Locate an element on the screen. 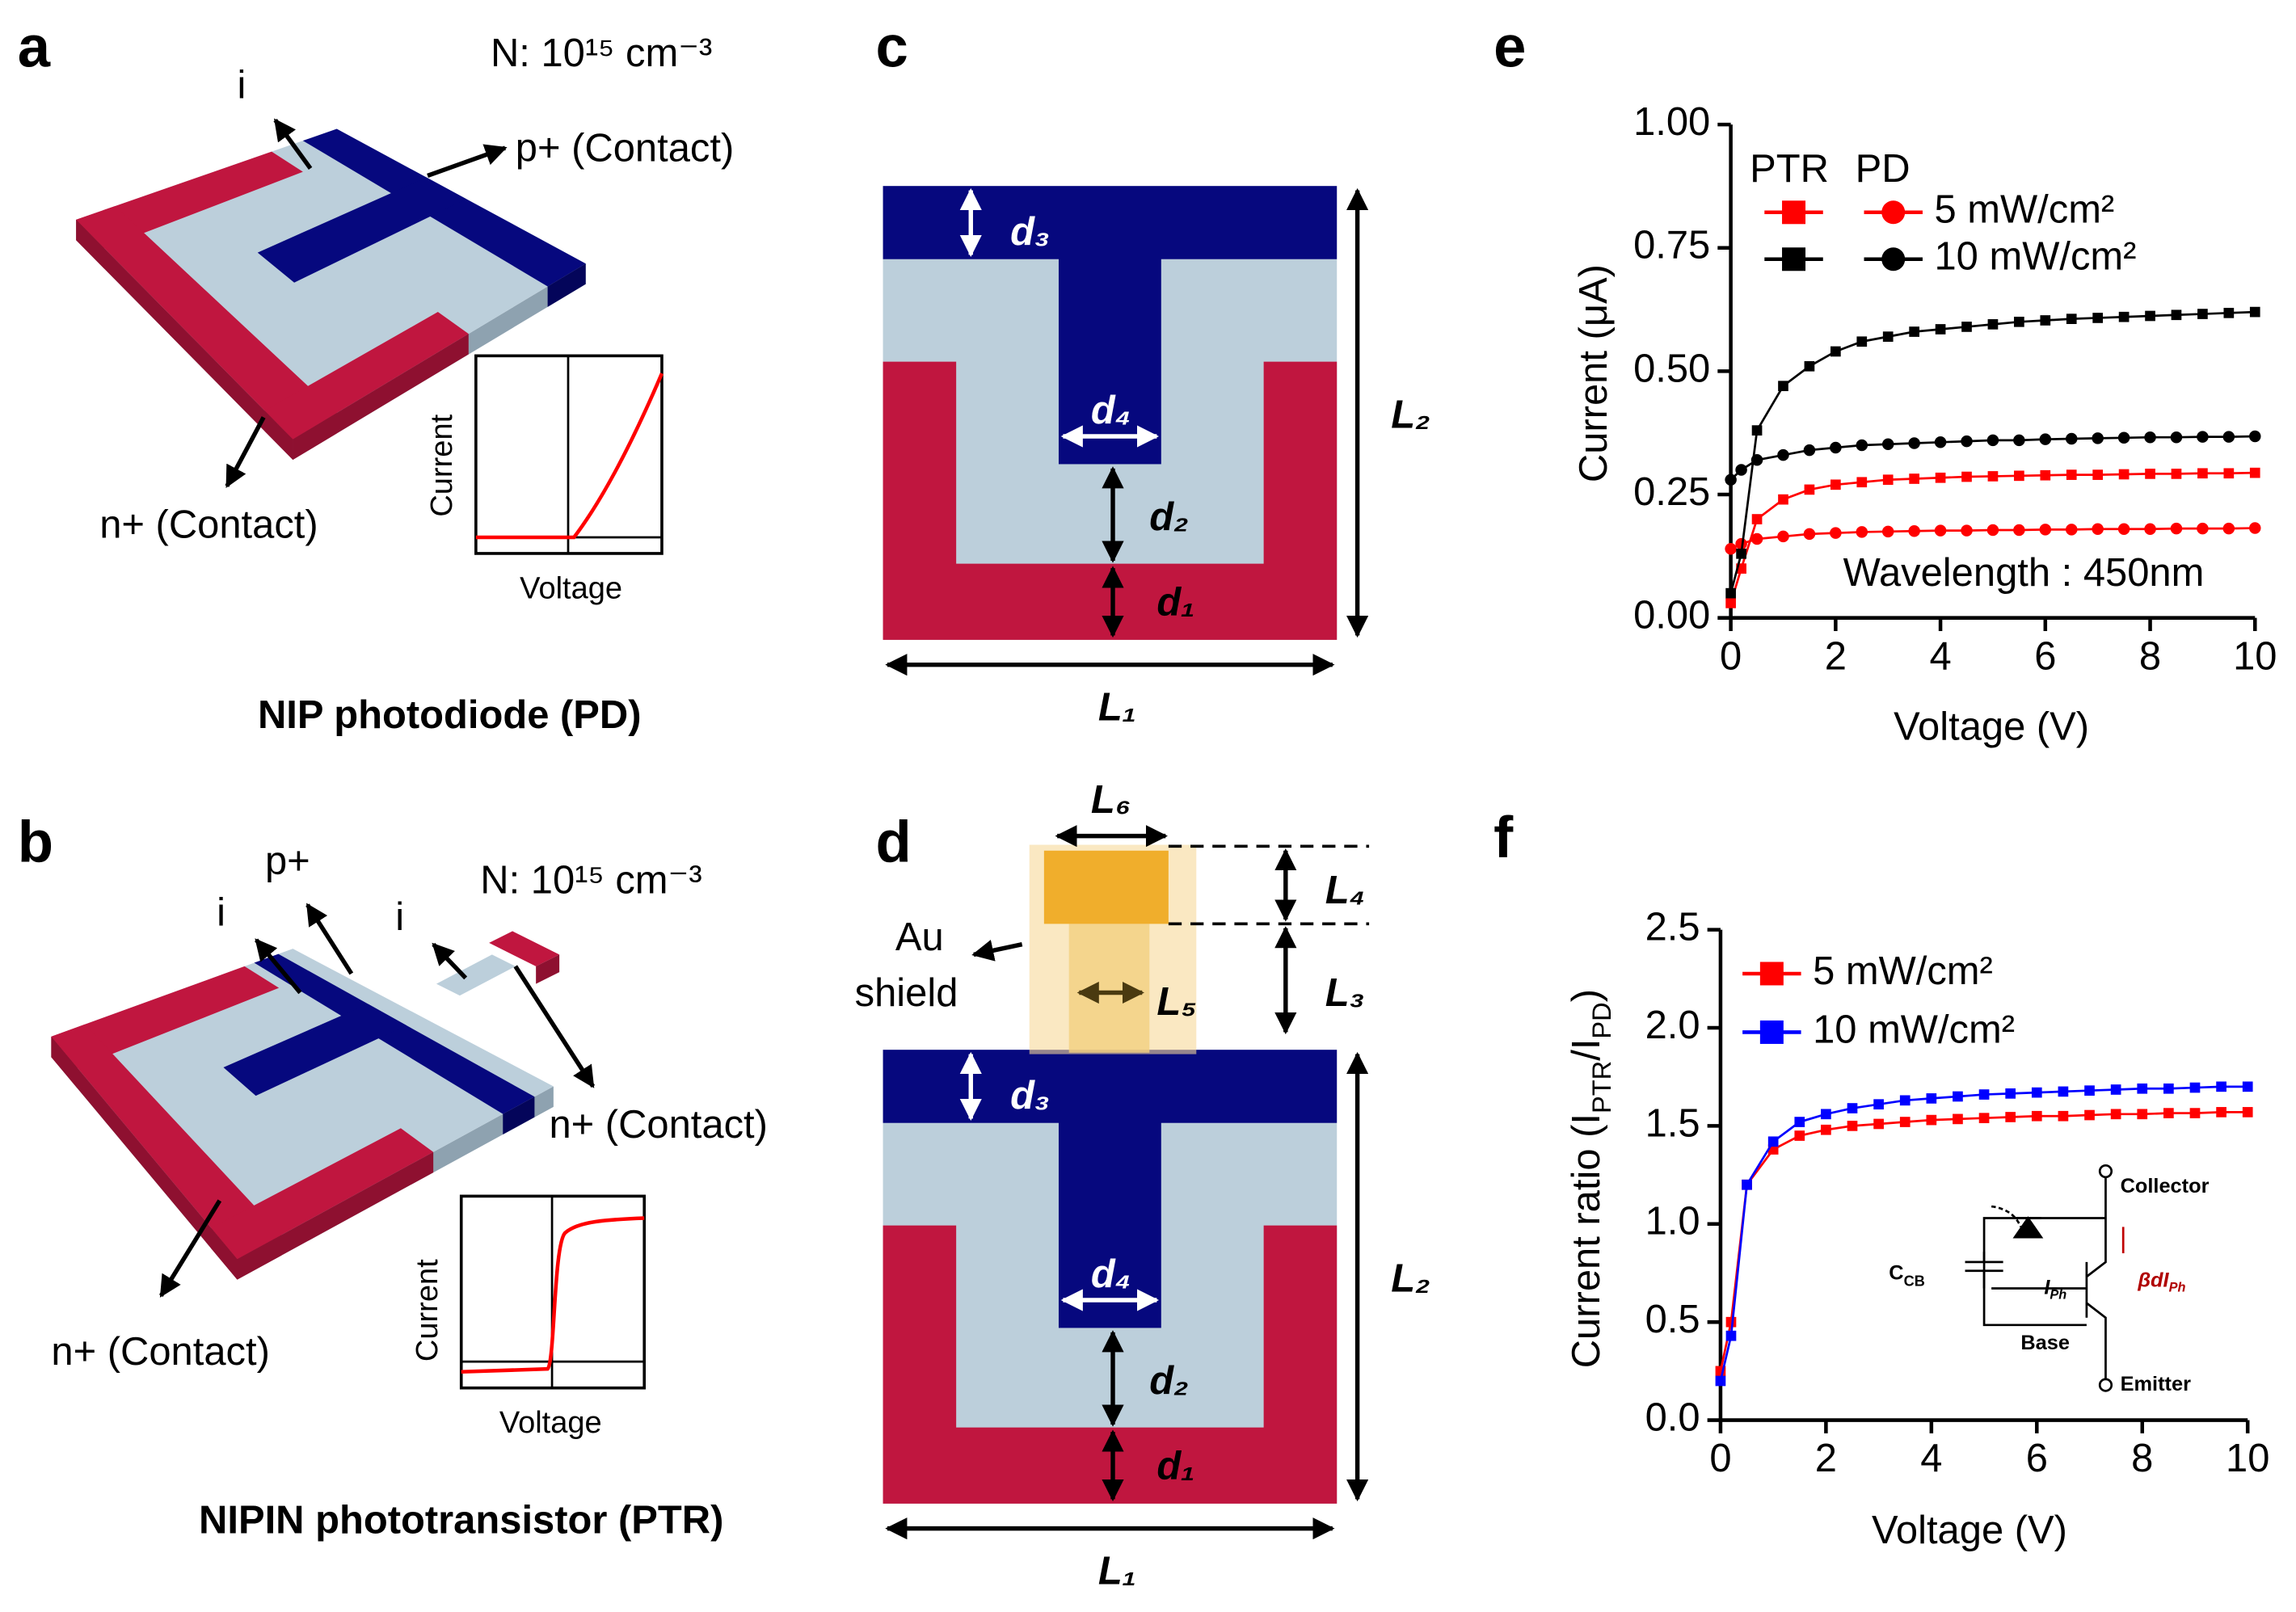 The image size is (2296, 1612). x-tick-label: 2 is located at coordinates (1826, 1458).